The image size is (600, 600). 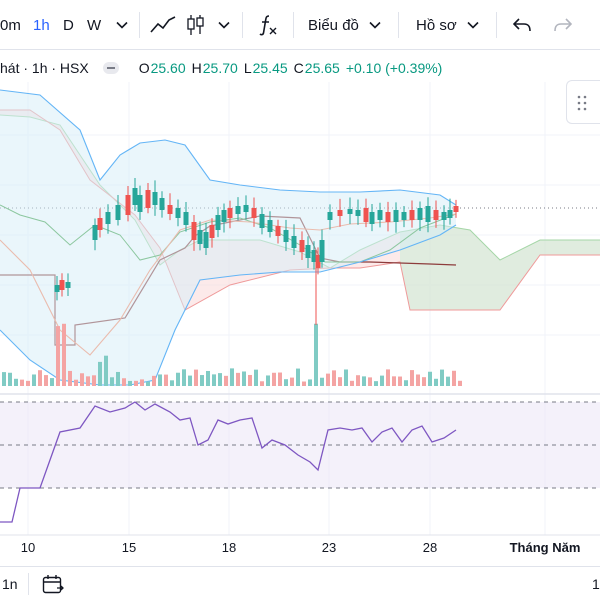 What do you see at coordinates (68, 25) in the screenshot?
I see `timeframe-d: D` at bounding box center [68, 25].